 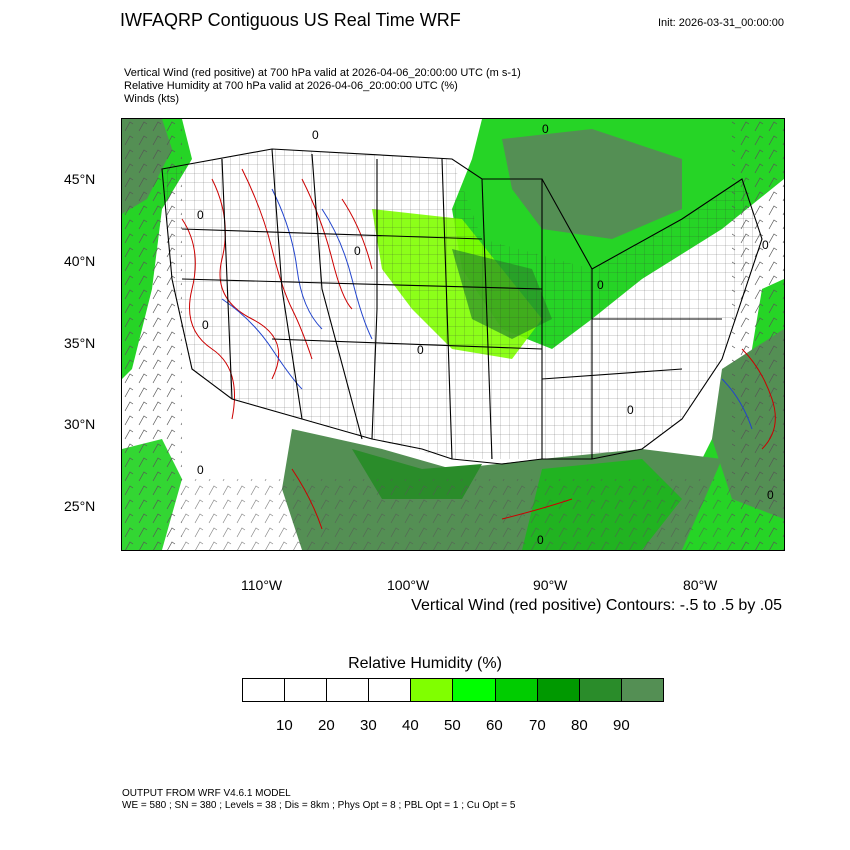 What do you see at coordinates (758, 334) in the screenshot?
I see `wind-barbs-east` at bounding box center [758, 334].